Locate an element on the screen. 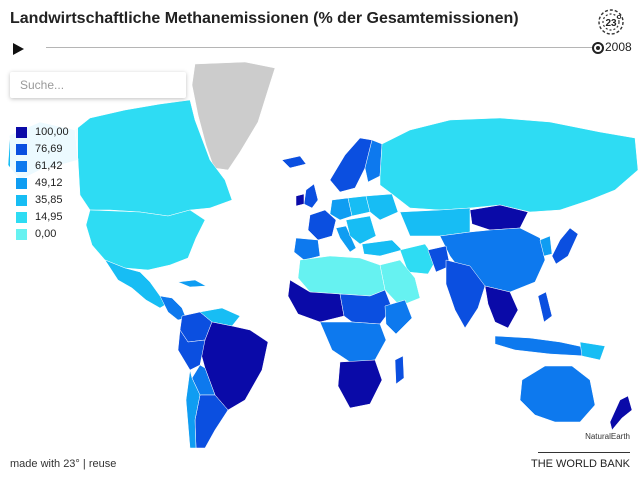 The width and height of the screenshot is (640, 480). svg-text: 23 is located at coordinates (611, 23).